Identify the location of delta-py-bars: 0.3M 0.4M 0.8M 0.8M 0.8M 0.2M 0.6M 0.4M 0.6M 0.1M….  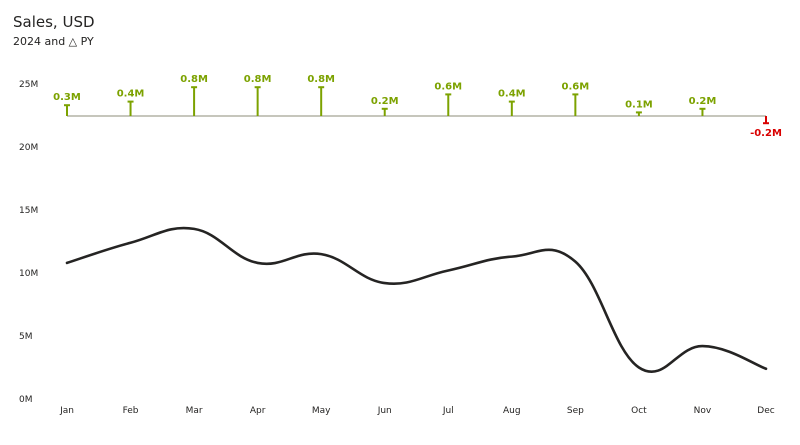
(417, 106).